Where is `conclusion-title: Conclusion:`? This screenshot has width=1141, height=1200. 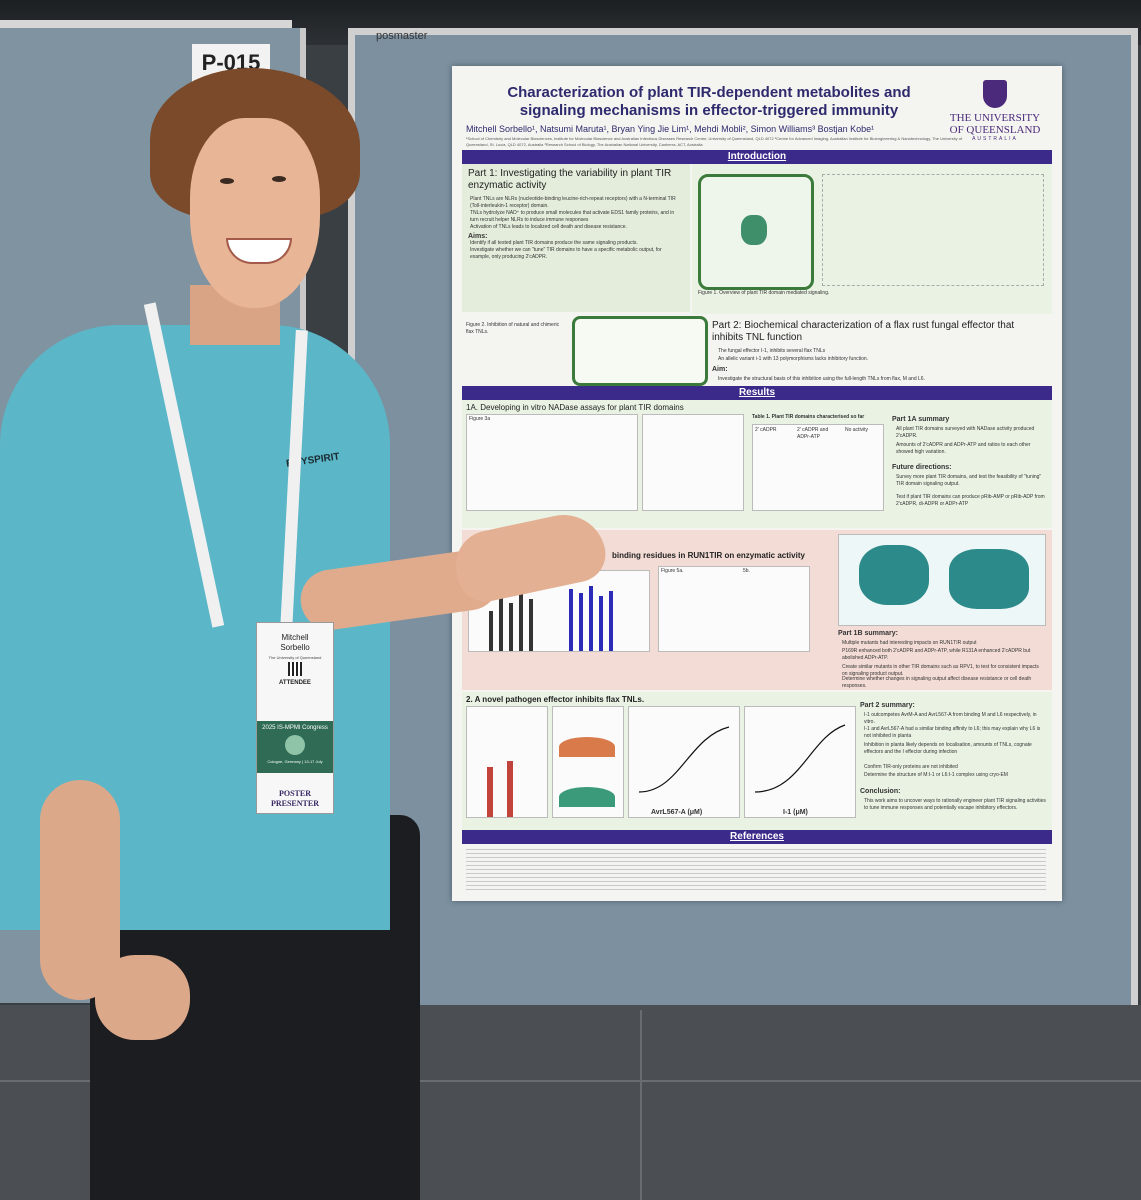 conclusion-title: Conclusion: is located at coordinates (880, 791).